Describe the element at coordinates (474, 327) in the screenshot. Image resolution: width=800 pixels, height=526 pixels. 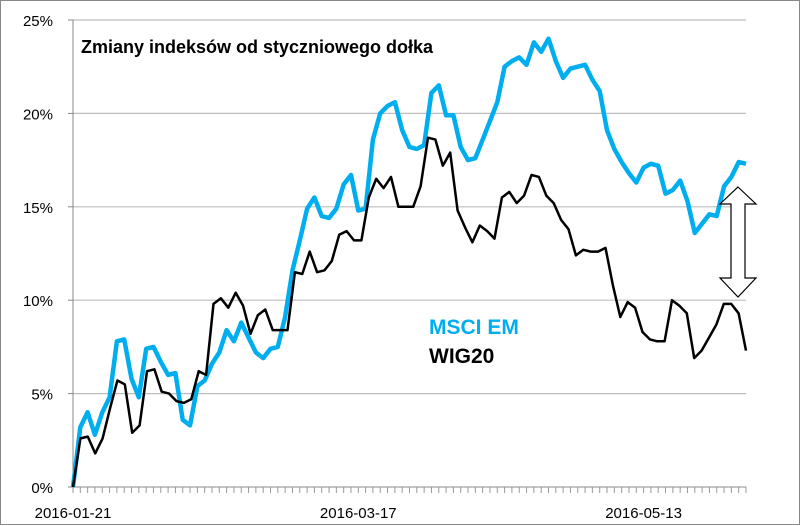
I see `legend-msci-em: MSCI EM` at that location.